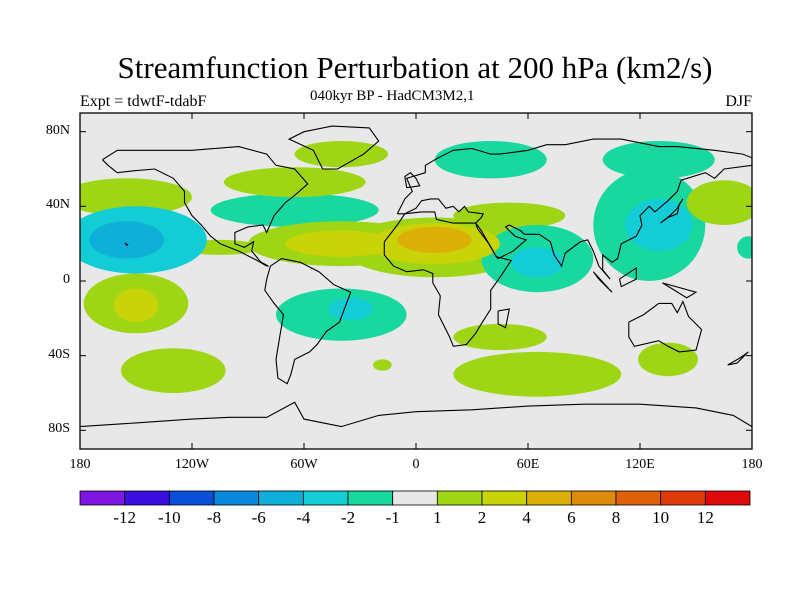  I want to click on colorbar-label: 6, so click(571, 517).